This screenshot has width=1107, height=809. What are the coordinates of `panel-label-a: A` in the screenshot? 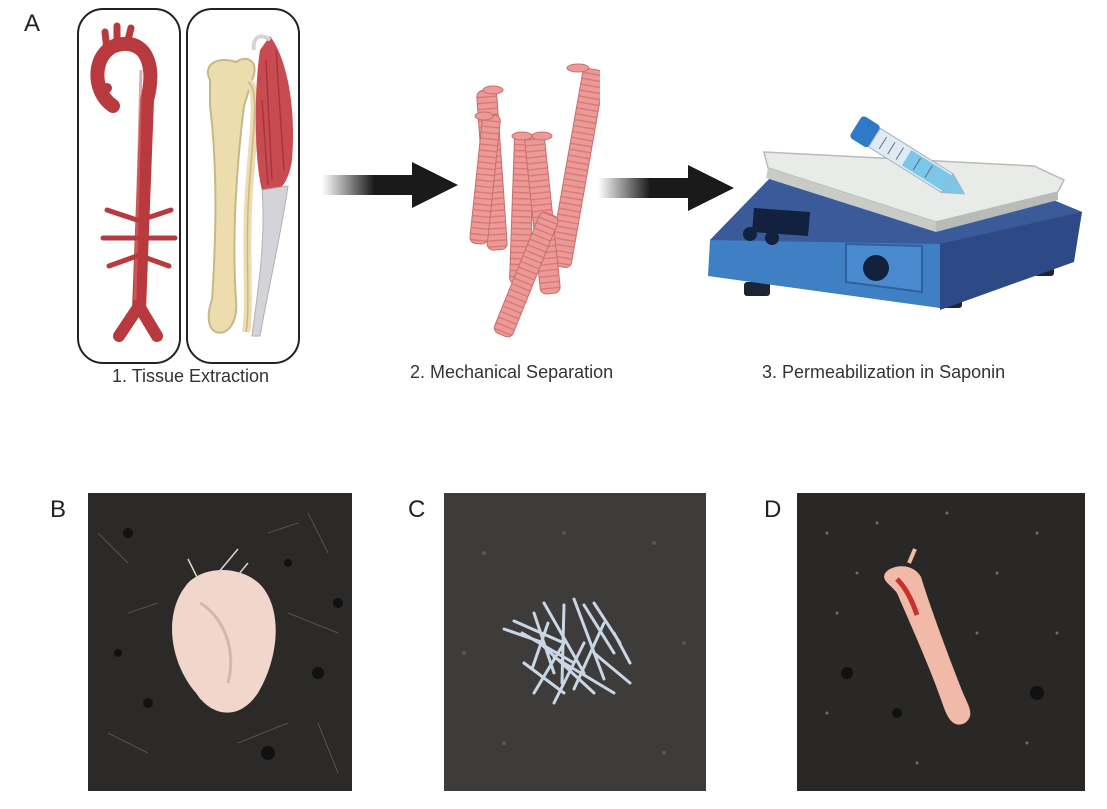 It's located at (32, 23).